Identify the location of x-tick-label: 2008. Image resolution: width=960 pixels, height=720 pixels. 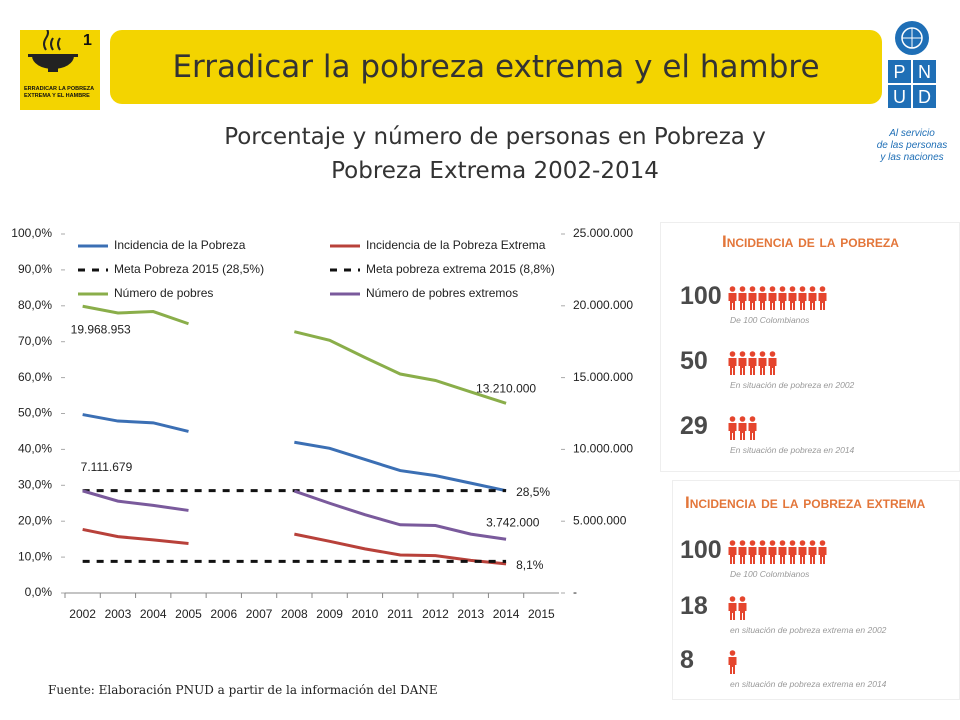
(294, 614).